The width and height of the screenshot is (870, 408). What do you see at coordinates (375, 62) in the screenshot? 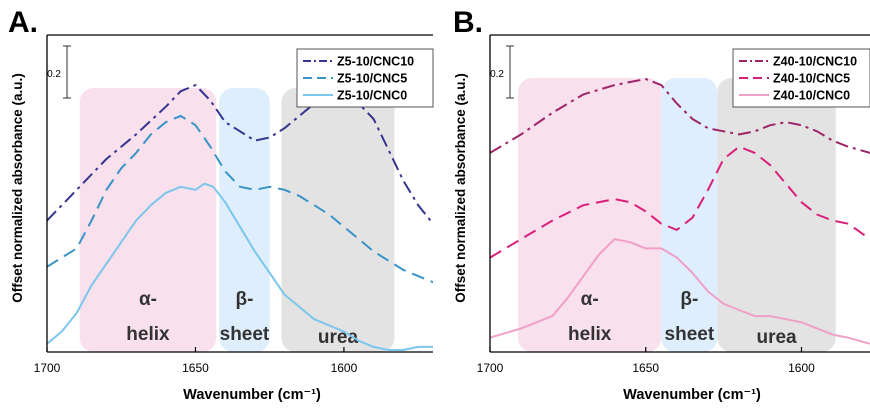
I see `legend-label-0: Z5-10/CNC10` at bounding box center [375, 62].